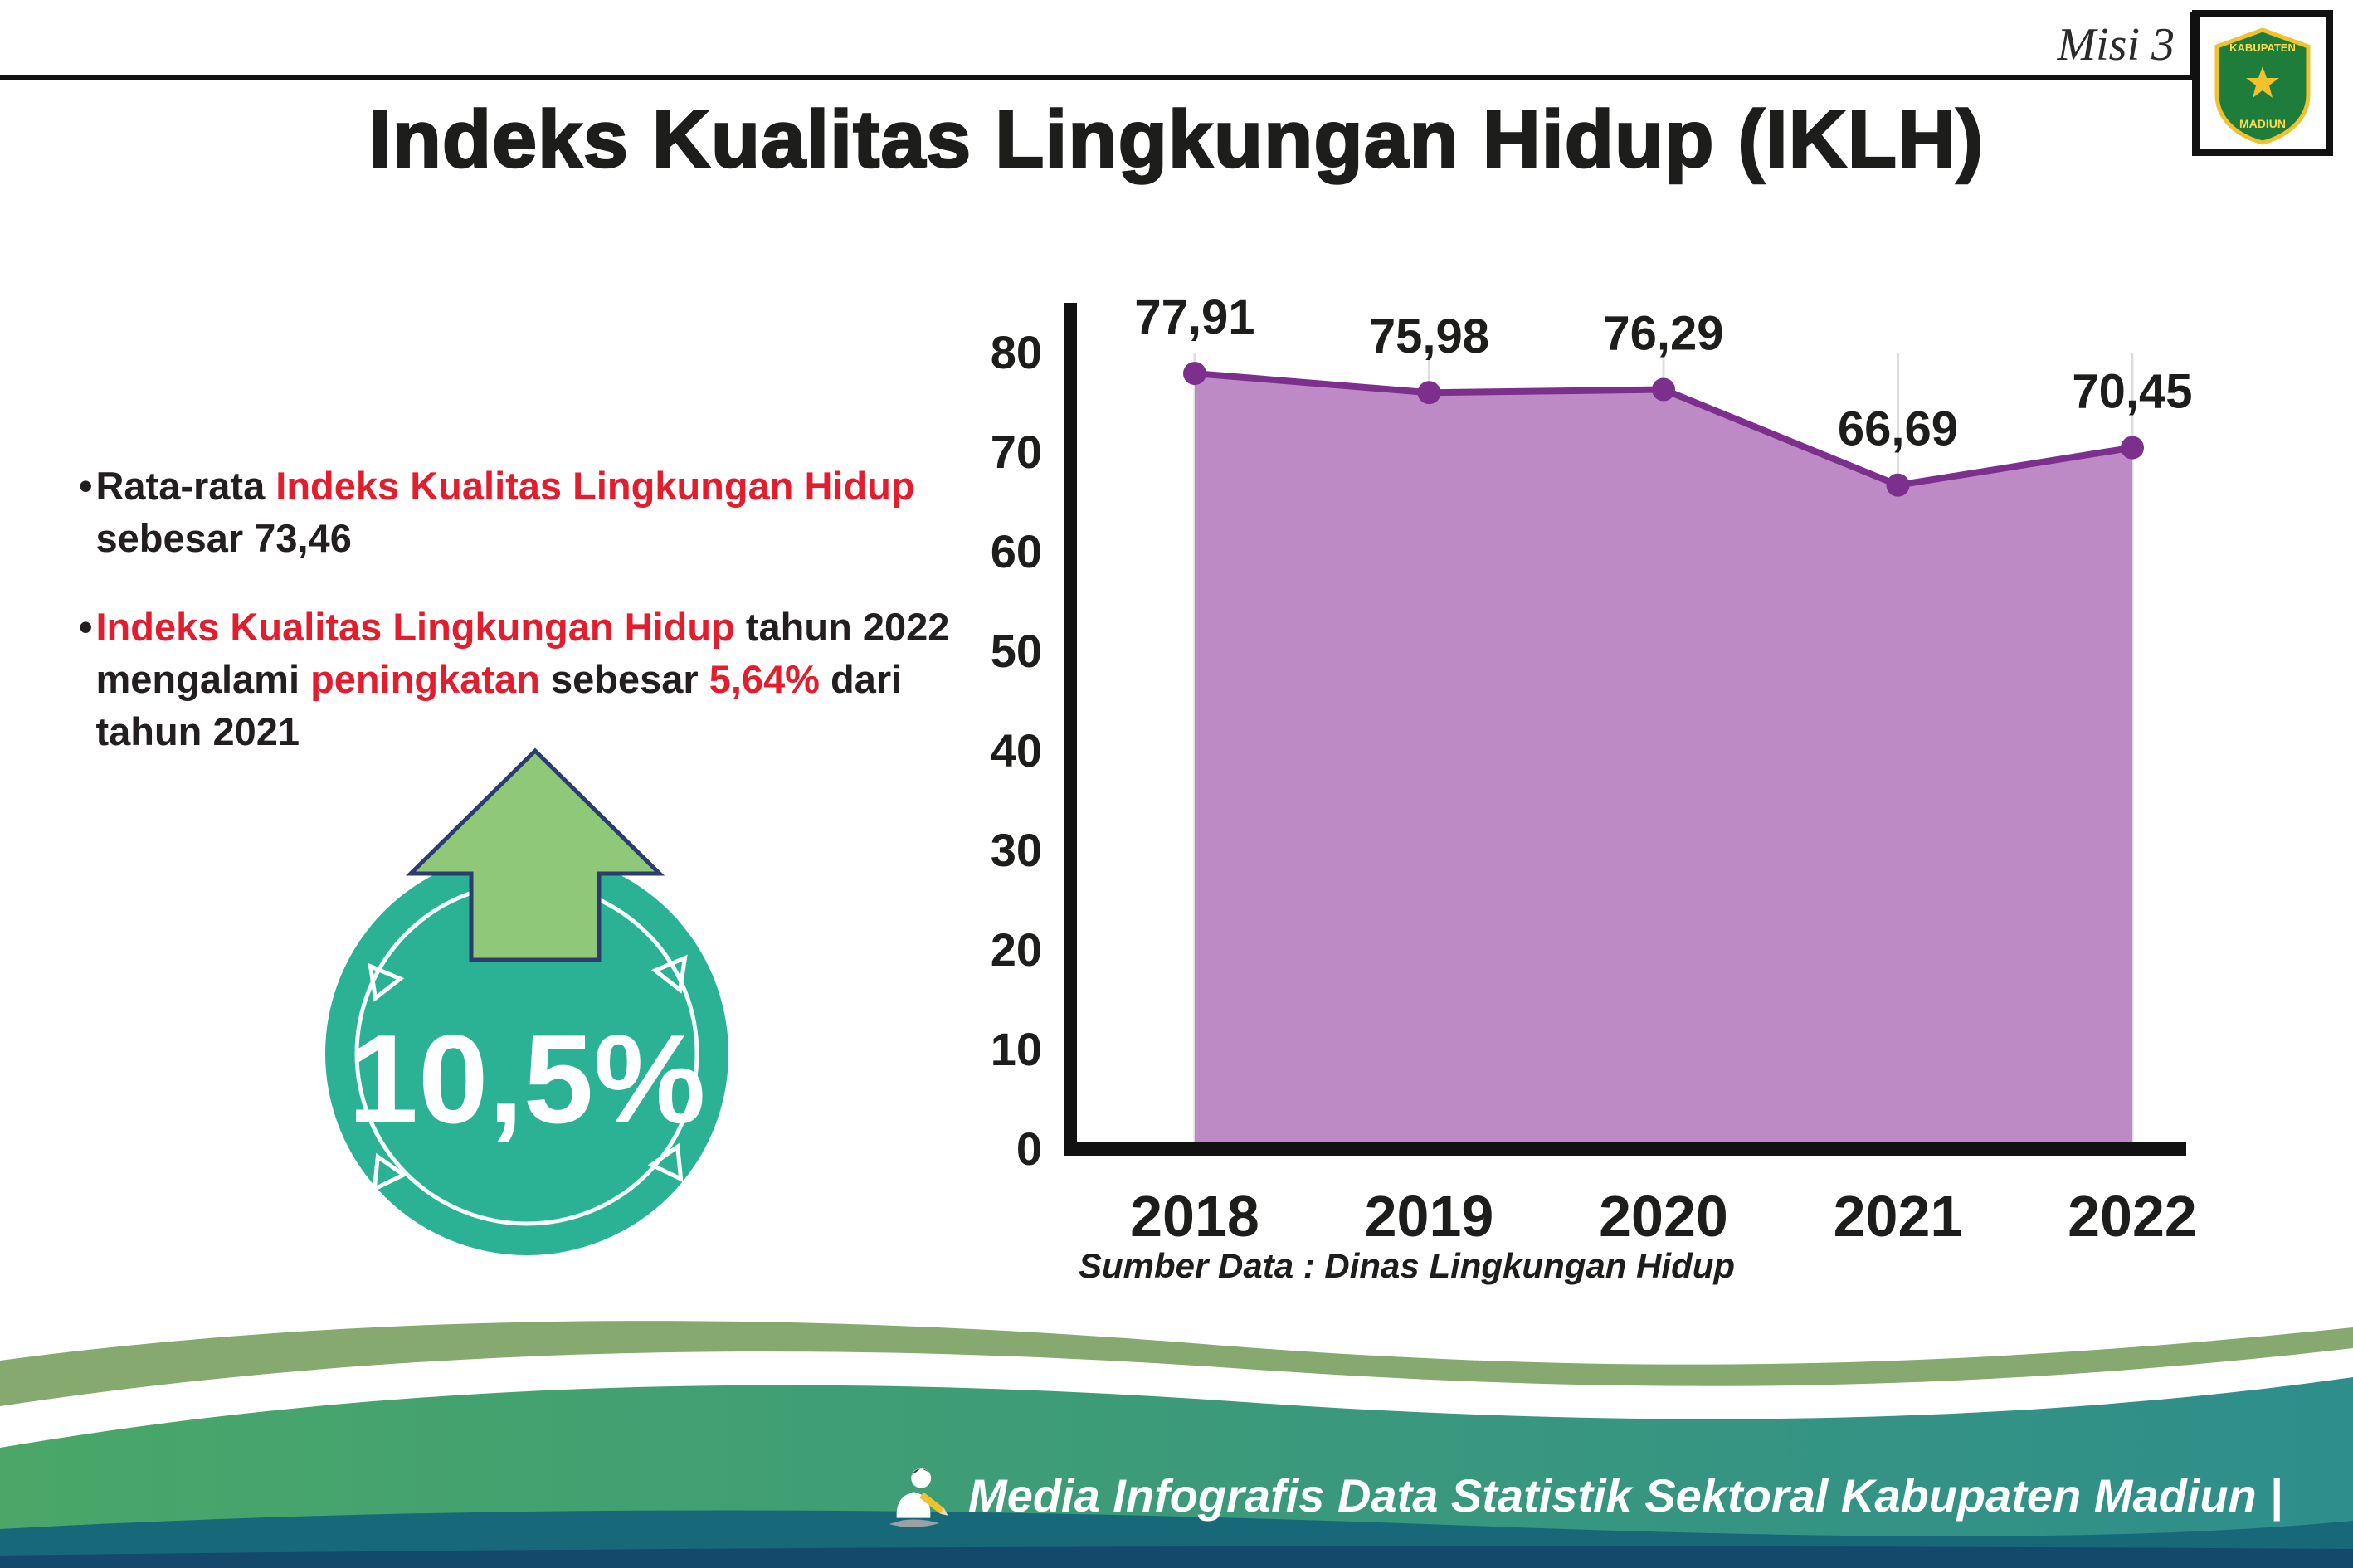 This screenshot has width=2353, height=1568. What do you see at coordinates (1898, 429) in the screenshot?
I see `svg-text: 66,69` at bounding box center [1898, 429].